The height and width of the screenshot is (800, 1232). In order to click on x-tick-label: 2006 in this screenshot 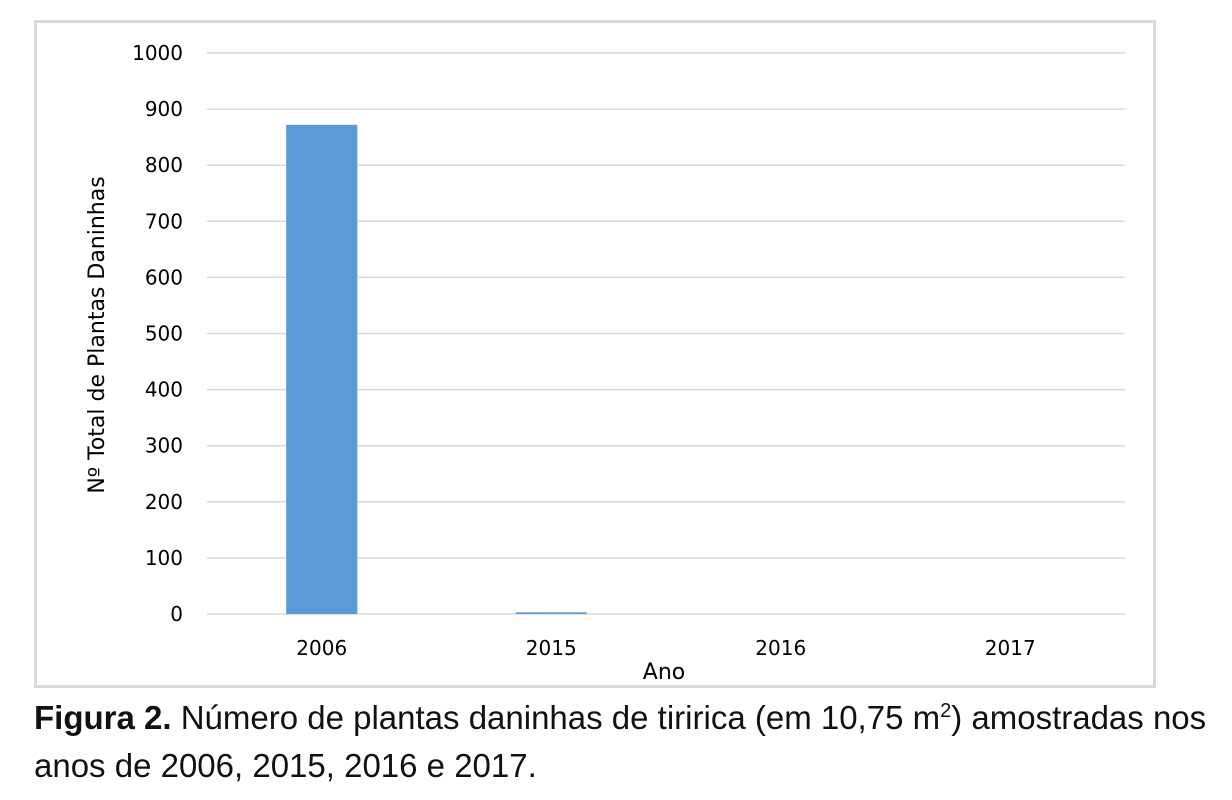, I will do `click(321, 648)`.